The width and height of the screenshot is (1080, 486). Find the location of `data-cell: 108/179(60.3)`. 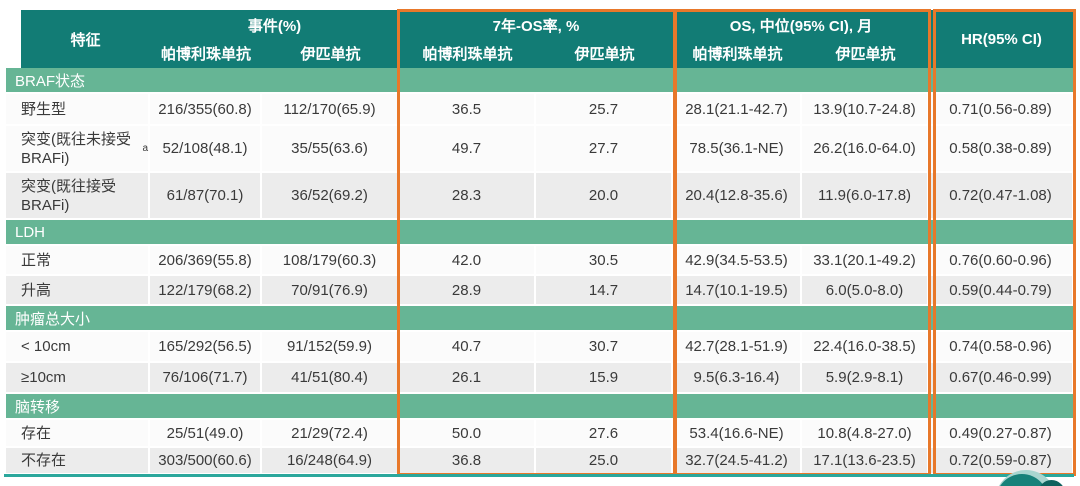

data-cell: 108/179(60.3) is located at coordinates (330, 261).